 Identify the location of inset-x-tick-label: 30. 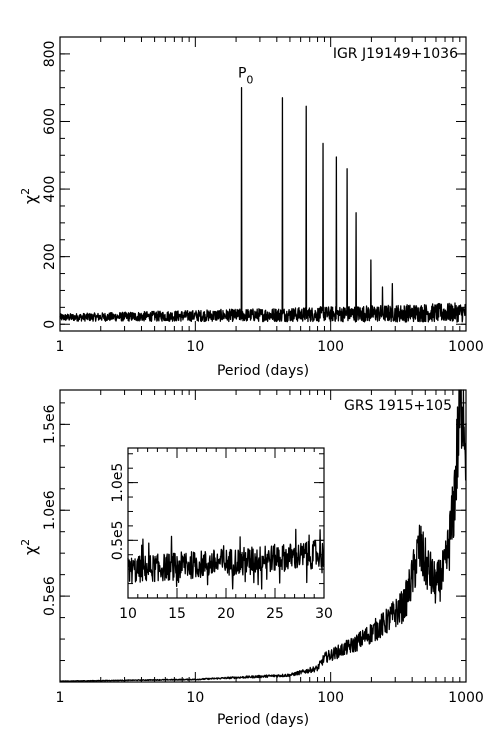
(324, 614).